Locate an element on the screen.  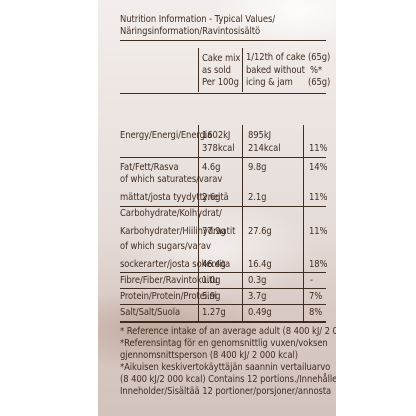
col2-header-2: baked without is located at coordinates (275, 70).